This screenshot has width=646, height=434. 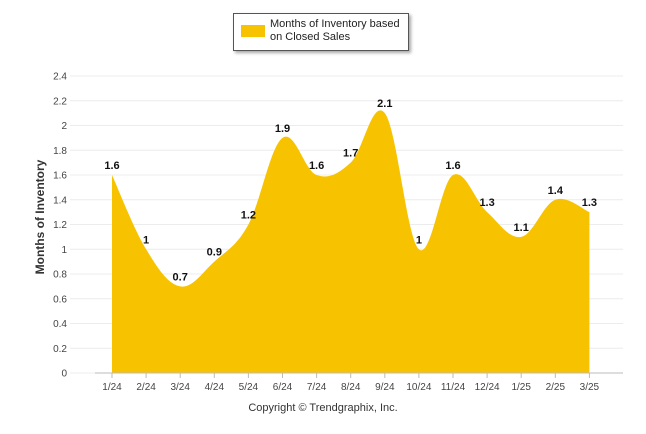 What do you see at coordinates (283, 387) in the screenshot?
I see `x-tick-label: 6/24` at bounding box center [283, 387].